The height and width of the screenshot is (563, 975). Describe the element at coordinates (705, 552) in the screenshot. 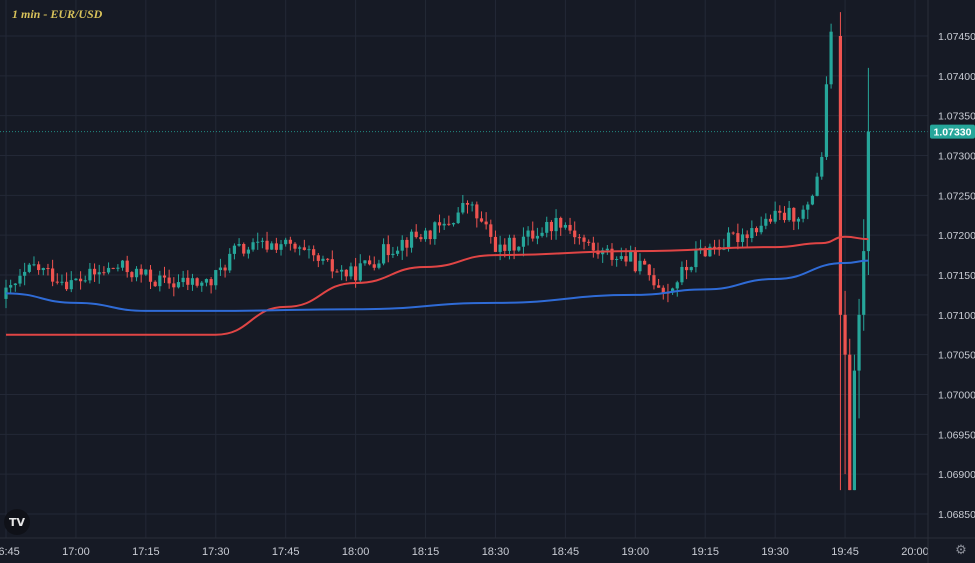

I see `x-tick-label: 19:15` at that location.